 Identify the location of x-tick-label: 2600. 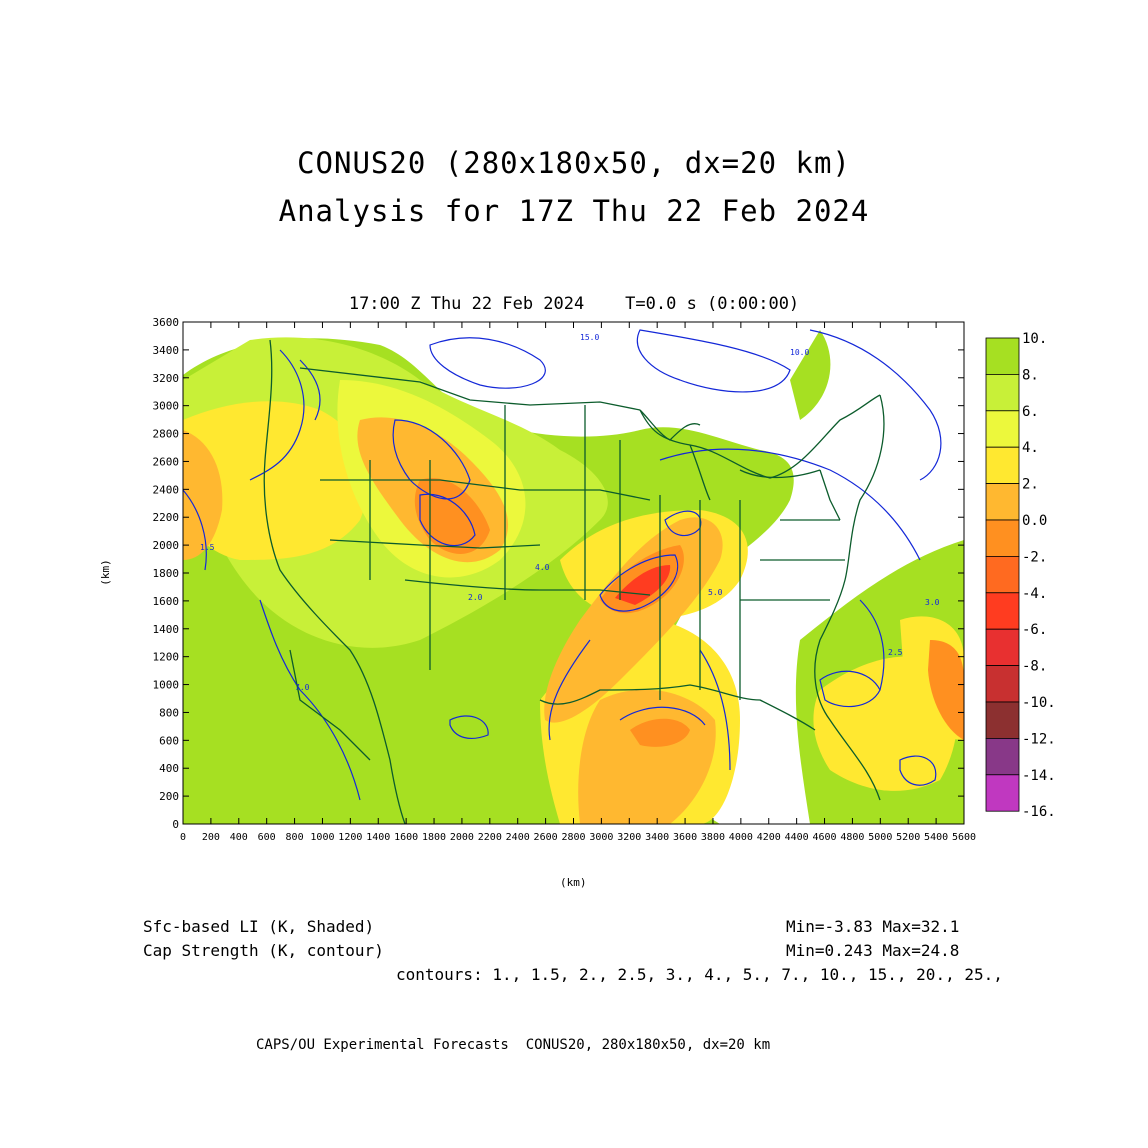
(546, 837).